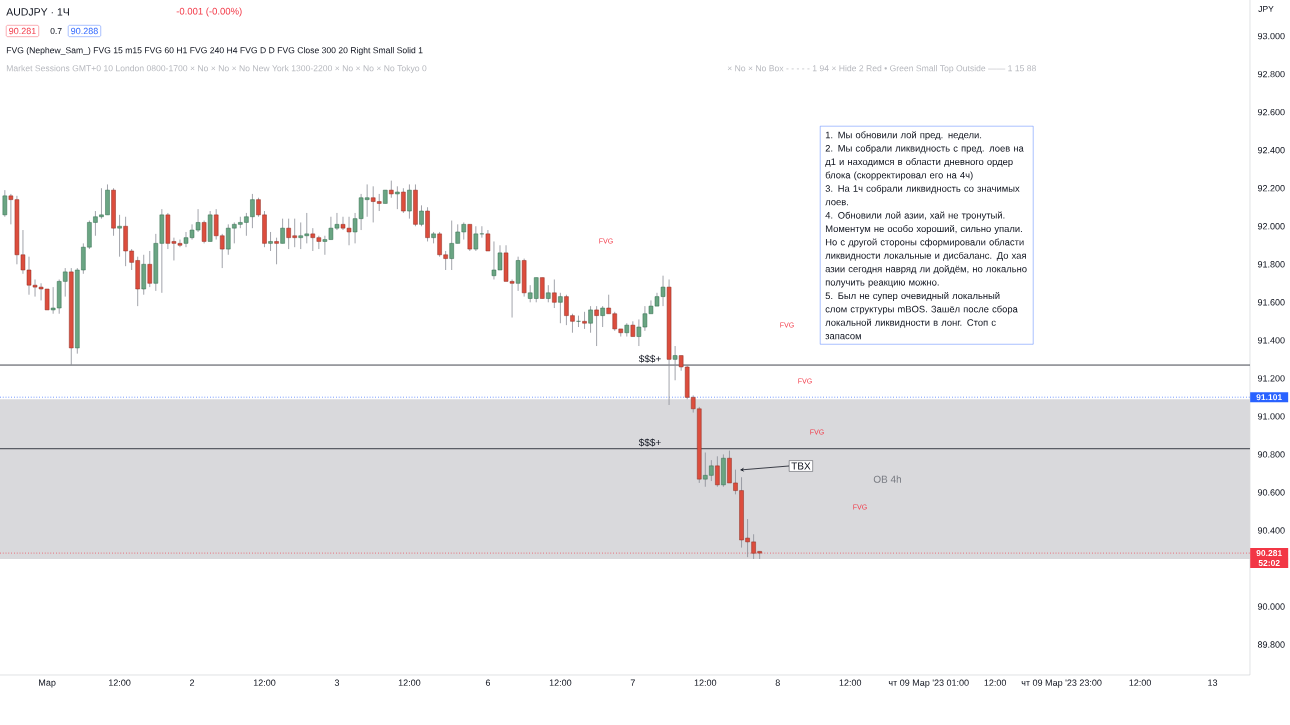 The image size is (1290, 725). I want to click on annotation: 90.281, so click(22, 31).